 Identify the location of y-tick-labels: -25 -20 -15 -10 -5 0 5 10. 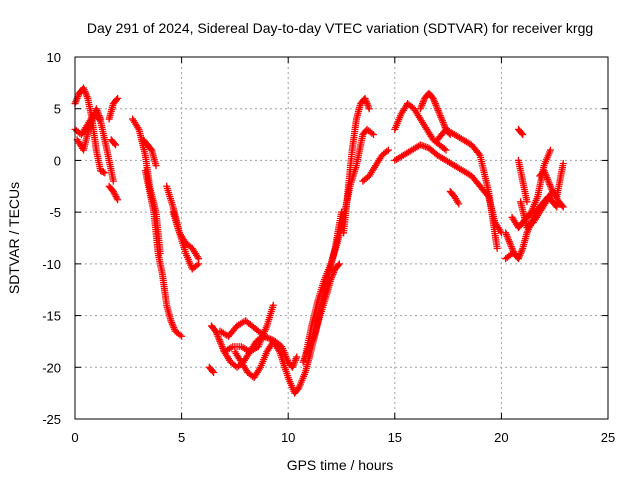
(51, 238).